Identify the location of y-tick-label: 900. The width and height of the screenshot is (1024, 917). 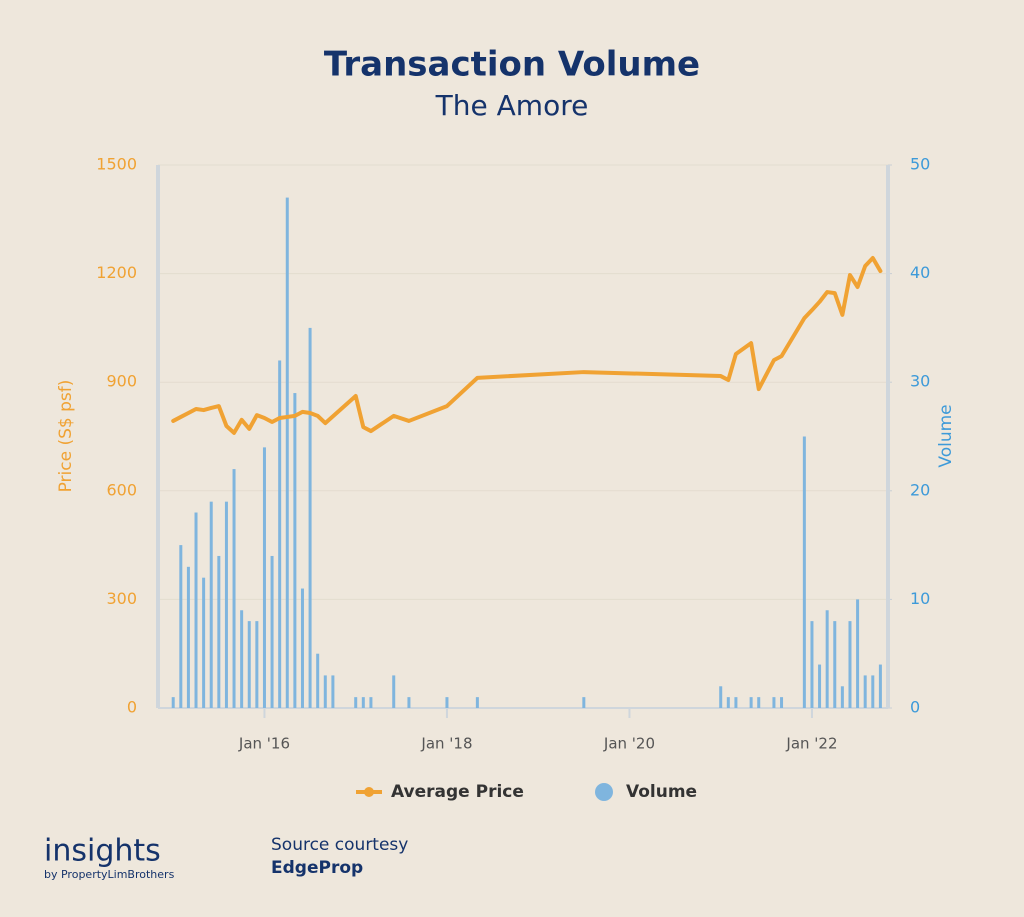
(121, 381).